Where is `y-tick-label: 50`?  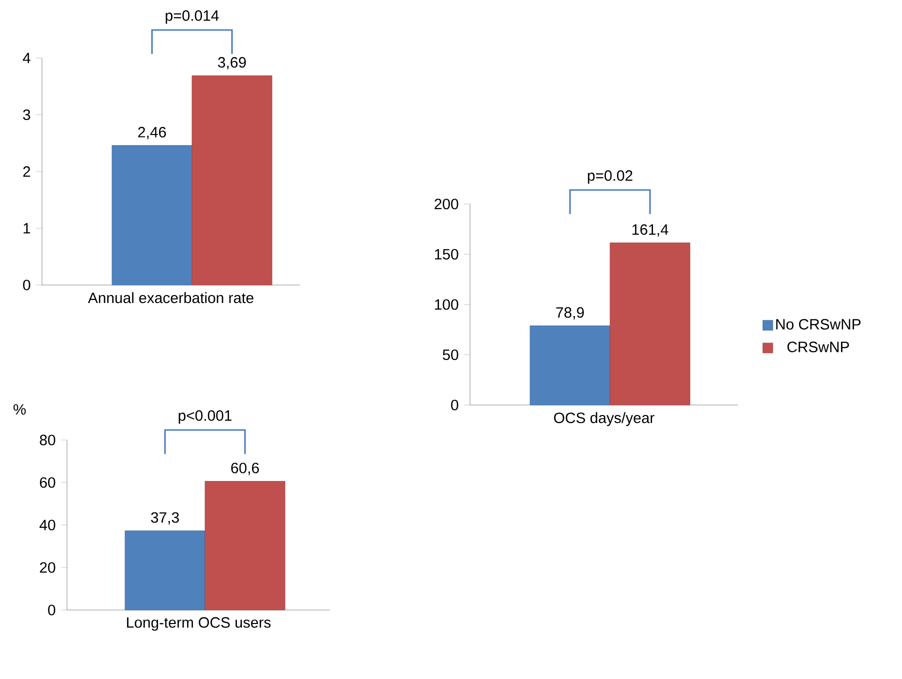 y-tick-label: 50 is located at coordinates (450, 354).